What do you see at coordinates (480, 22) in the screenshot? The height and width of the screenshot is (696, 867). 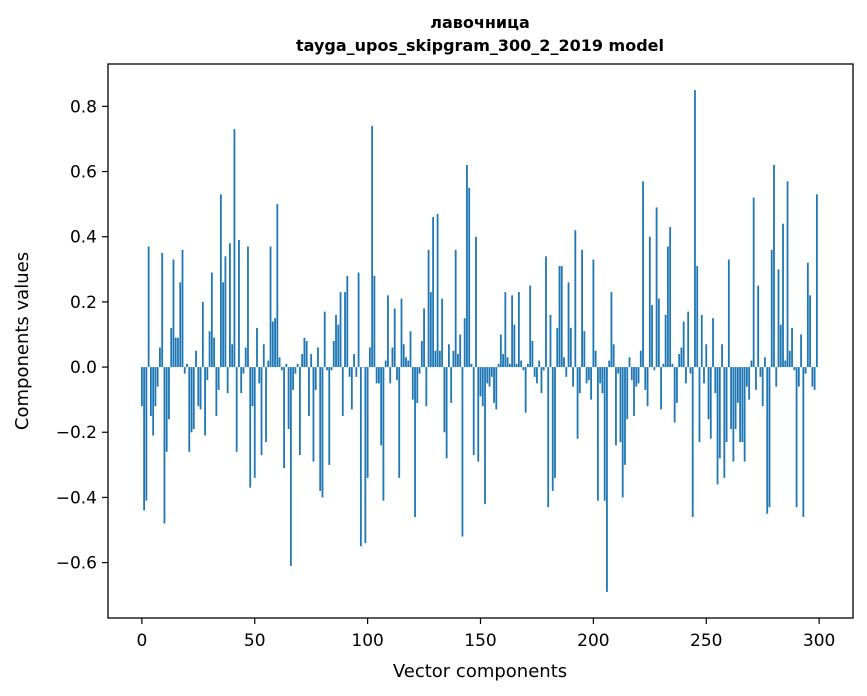 I see `chart-title: лавочница` at bounding box center [480, 22].